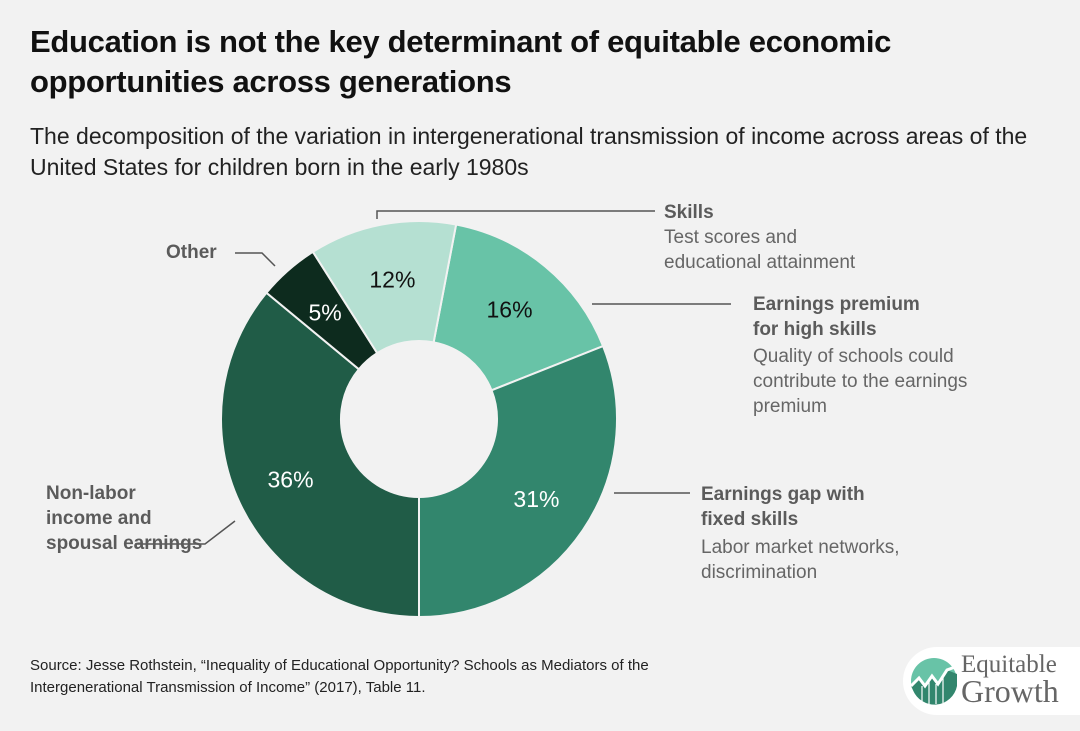 The image size is (1080, 731). What do you see at coordinates (689, 212) in the screenshot?
I see `label-skills-head: Skills` at bounding box center [689, 212].